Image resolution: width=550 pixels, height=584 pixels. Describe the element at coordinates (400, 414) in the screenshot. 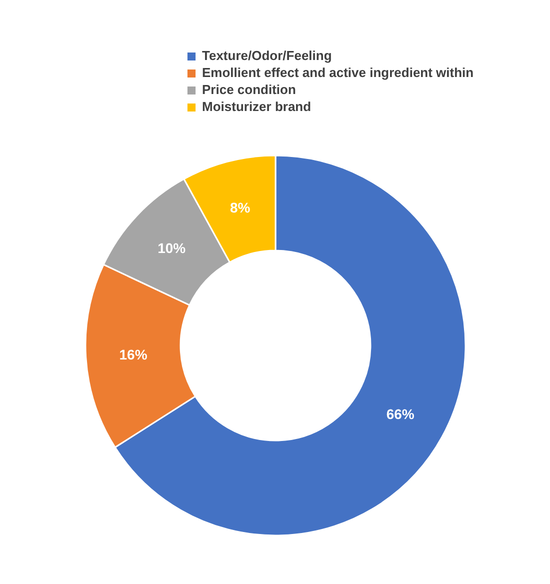

I see `data-label: 66%` at that location.